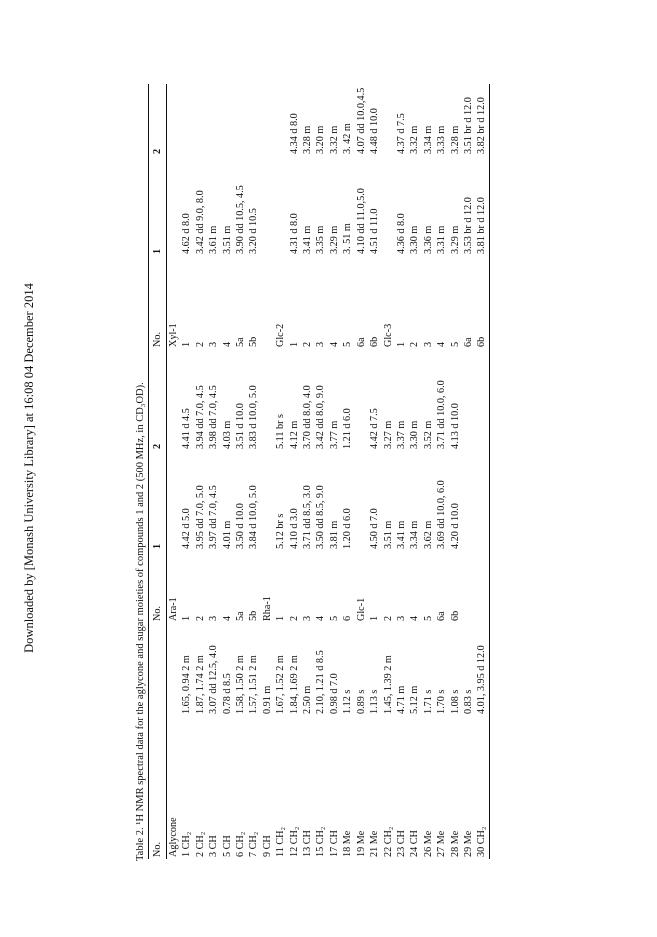  What do you see at coordinates (348, 428) in the screenshot?
I see `table-cell: 1.21 d 6.0` at bounding box center [348, 428].